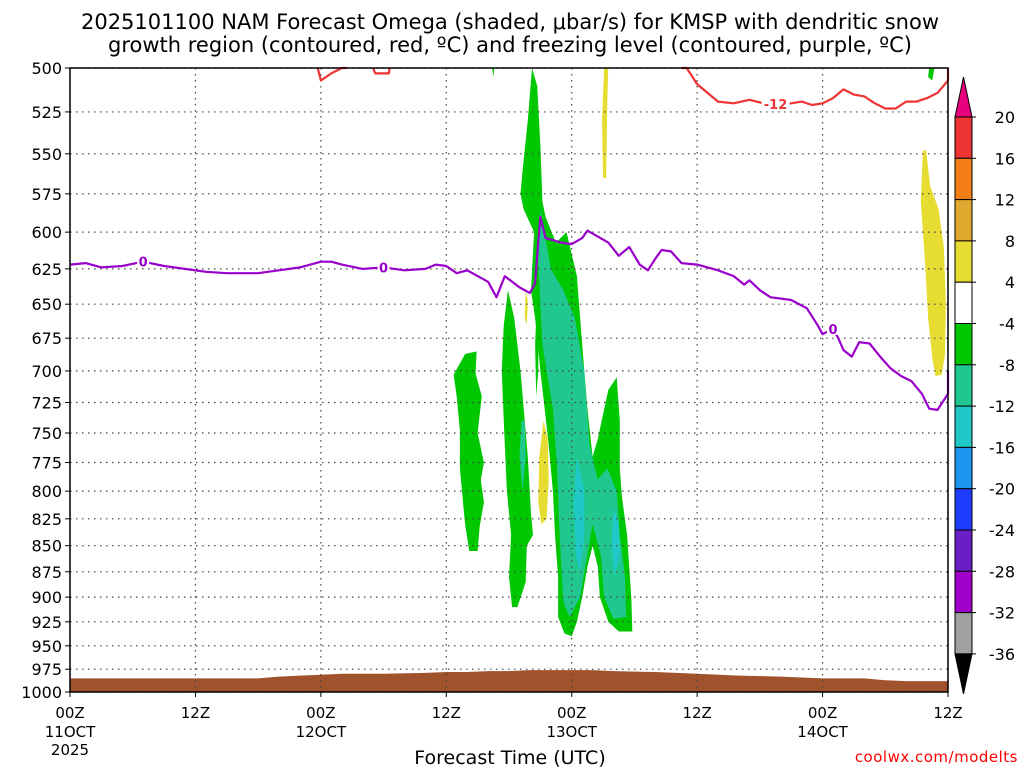 This screenshot has height=773, width=1024. What do you see at coordinates (1010, 241) in the screenshot?
I see `colorbar-label-3: 8` at bounding box center [1010, 241].